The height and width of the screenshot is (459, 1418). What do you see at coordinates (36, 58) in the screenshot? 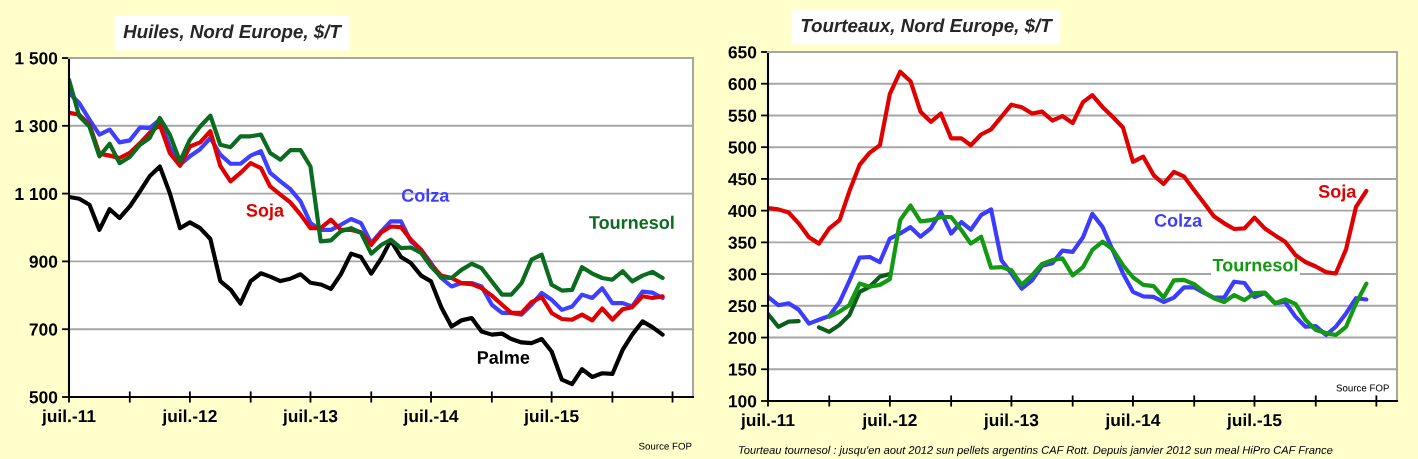
I see `y-tick-label: 1 500` at bounding box center [36, 58].